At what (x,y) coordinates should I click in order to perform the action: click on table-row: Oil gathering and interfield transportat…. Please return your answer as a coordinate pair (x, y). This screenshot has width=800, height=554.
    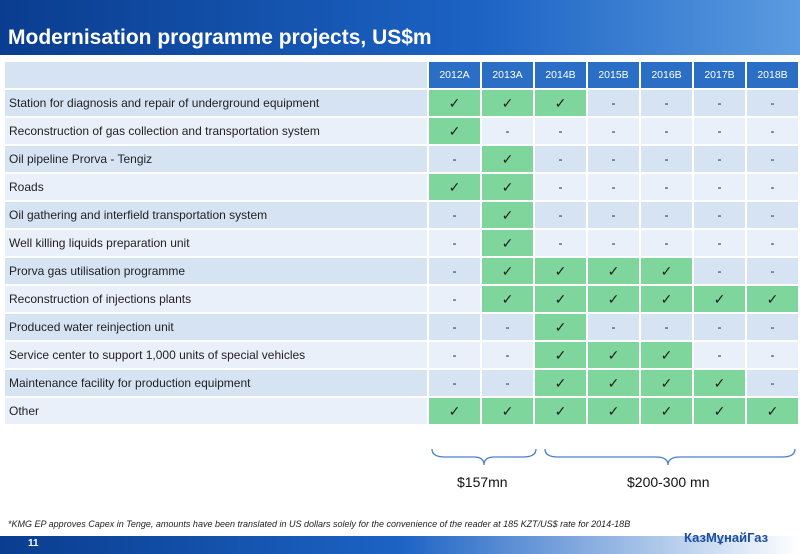
    Looking at the image, I should click on (401, 215).